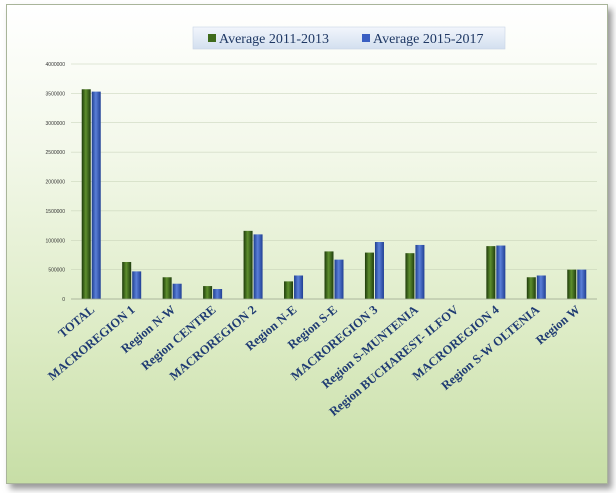 The image size is (616, 493). I want to click on y-tick-label: 1000000, so click(56, 241).